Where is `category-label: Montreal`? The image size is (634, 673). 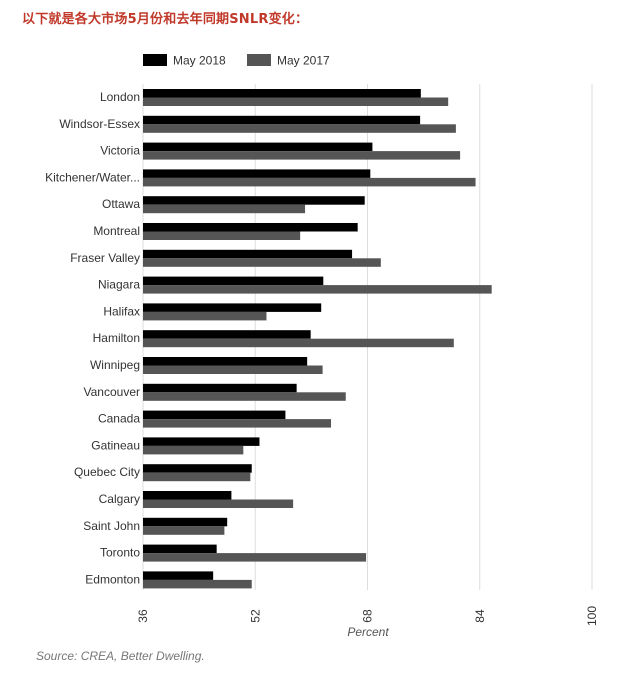
category-label: Montreal is located at coordinates (116, 231).